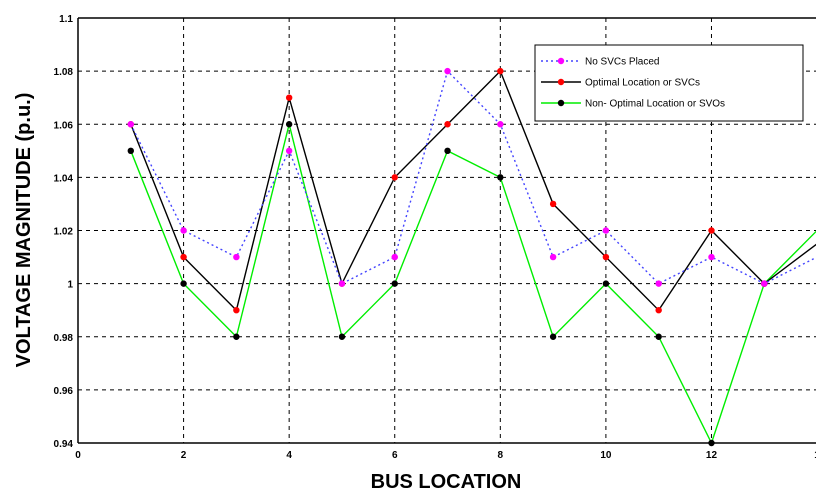 This screenshot has width=816, height=495. I want to click on y-tick-label: 0.98, so click(64, 338).